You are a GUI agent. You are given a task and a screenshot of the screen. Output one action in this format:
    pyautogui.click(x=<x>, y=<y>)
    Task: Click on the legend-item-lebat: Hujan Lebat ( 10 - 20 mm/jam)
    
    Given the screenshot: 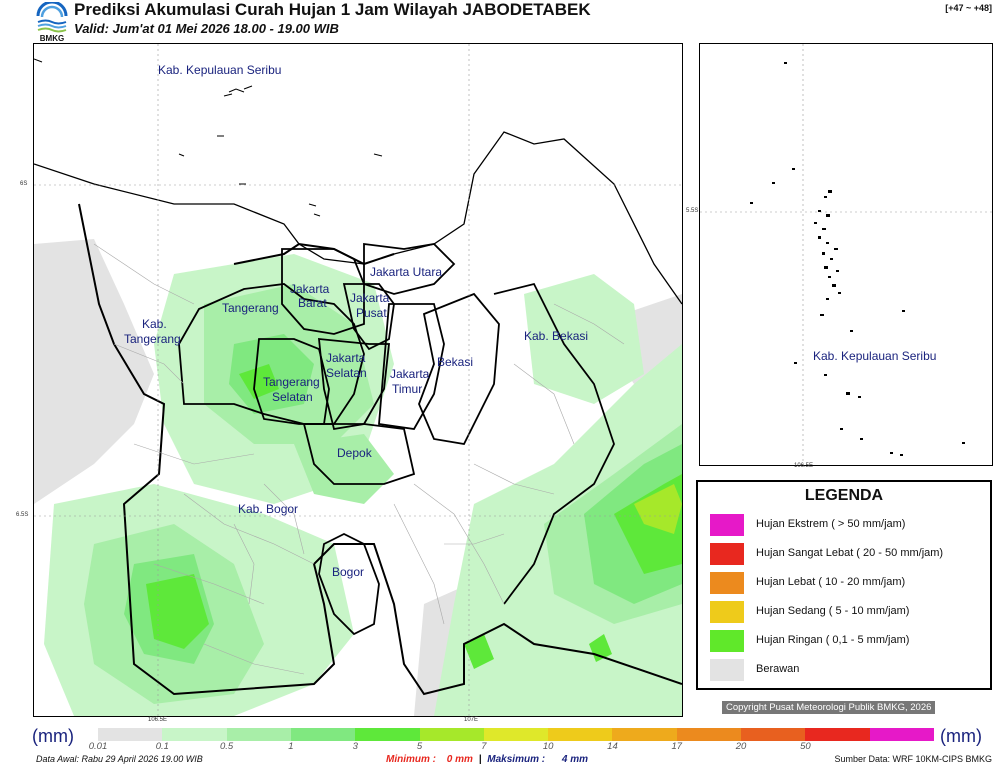 What is the action you would take?
    pyautogui.click(x=850, y=583)
    